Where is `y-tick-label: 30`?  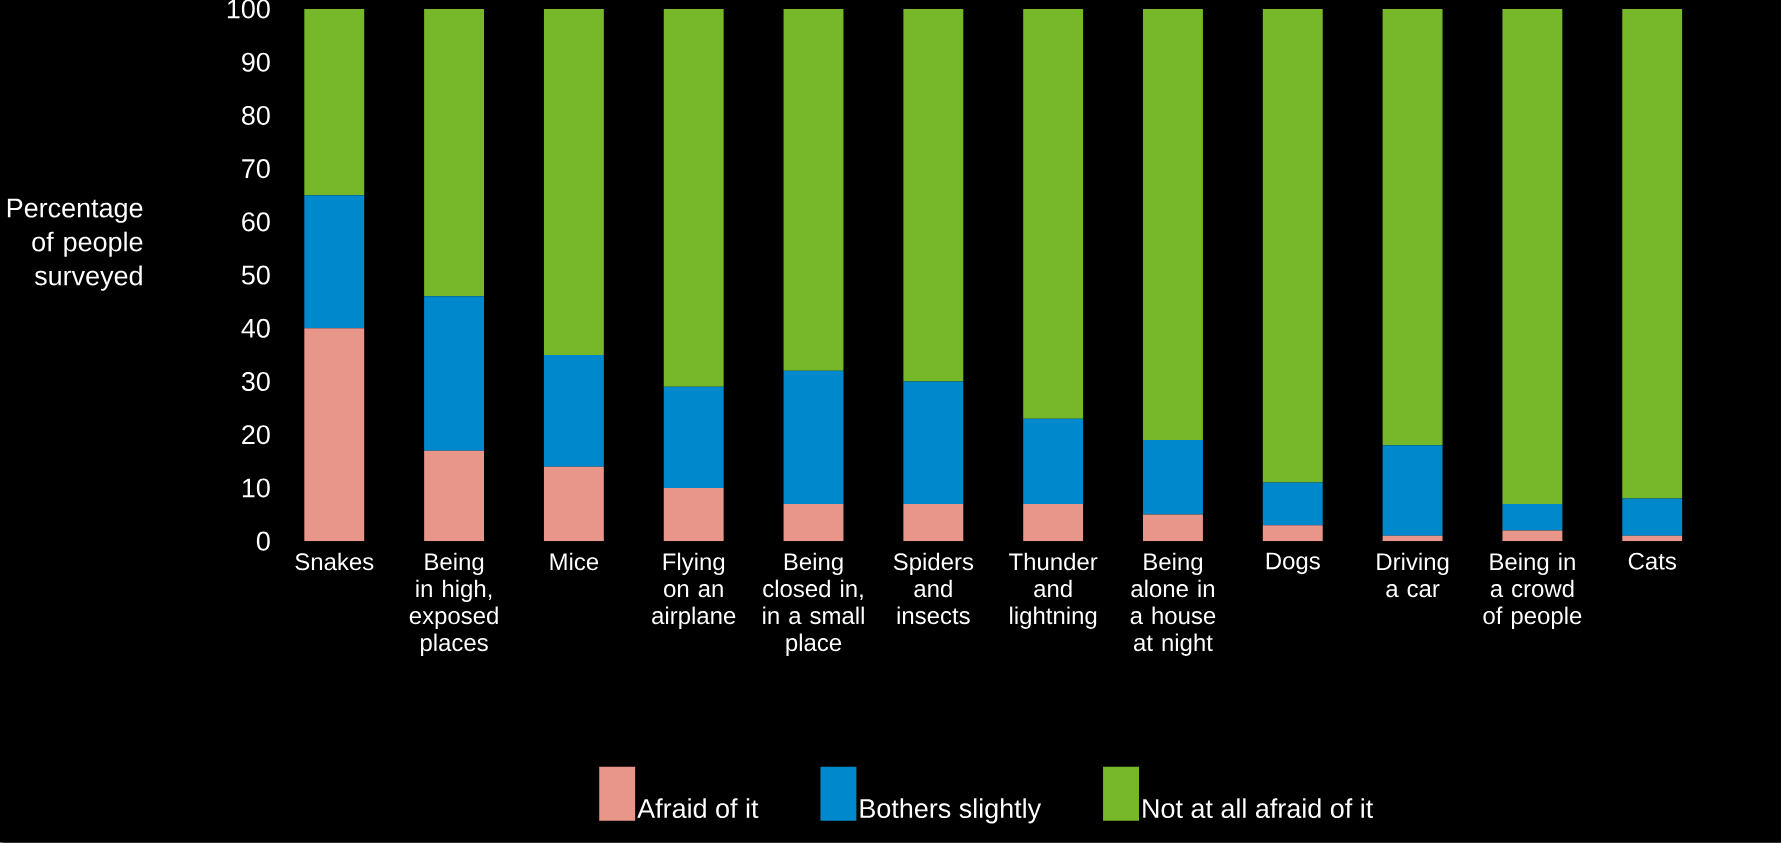
y-tick-label: 30 is located at coordinates (255, 382).